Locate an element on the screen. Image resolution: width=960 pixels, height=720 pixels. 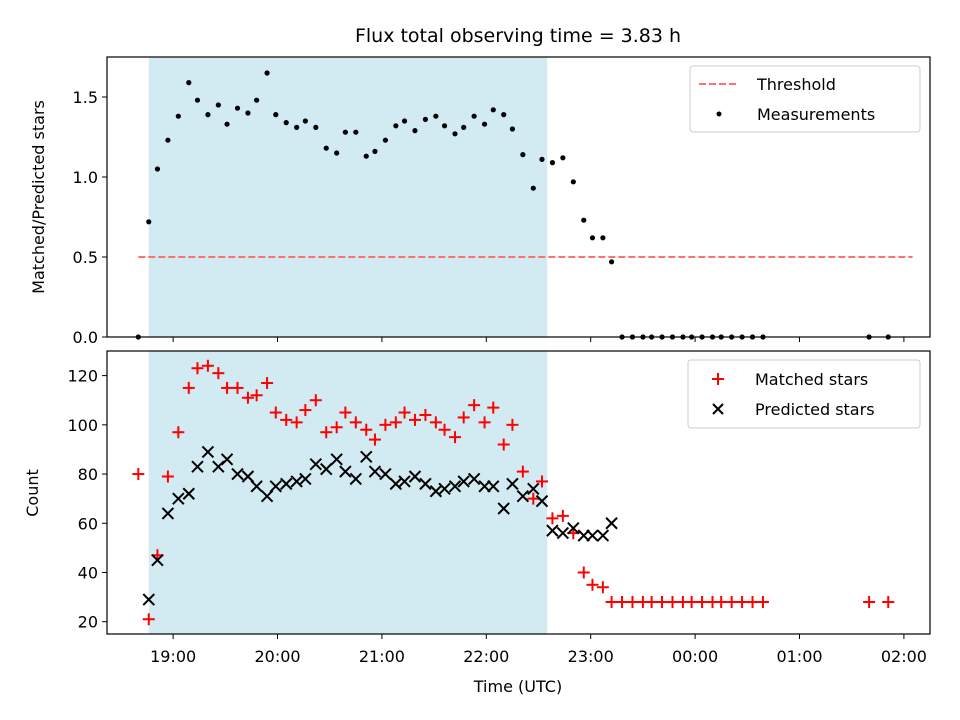
top-y-tick-label: 0.5 is located at coordinates (85, 257).